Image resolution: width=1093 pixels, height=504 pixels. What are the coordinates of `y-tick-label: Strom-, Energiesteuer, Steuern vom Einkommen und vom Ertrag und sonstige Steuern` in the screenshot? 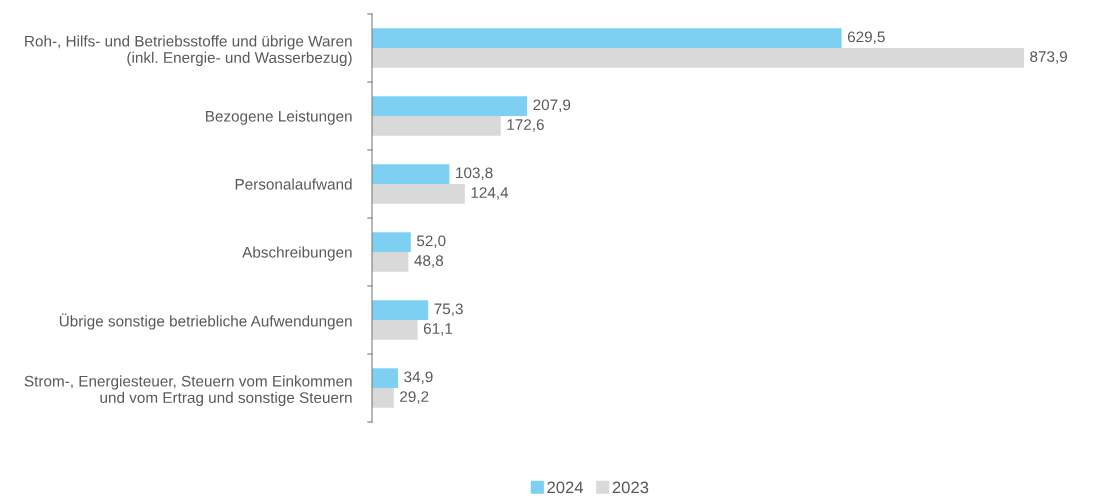 It's located at (188, 391).